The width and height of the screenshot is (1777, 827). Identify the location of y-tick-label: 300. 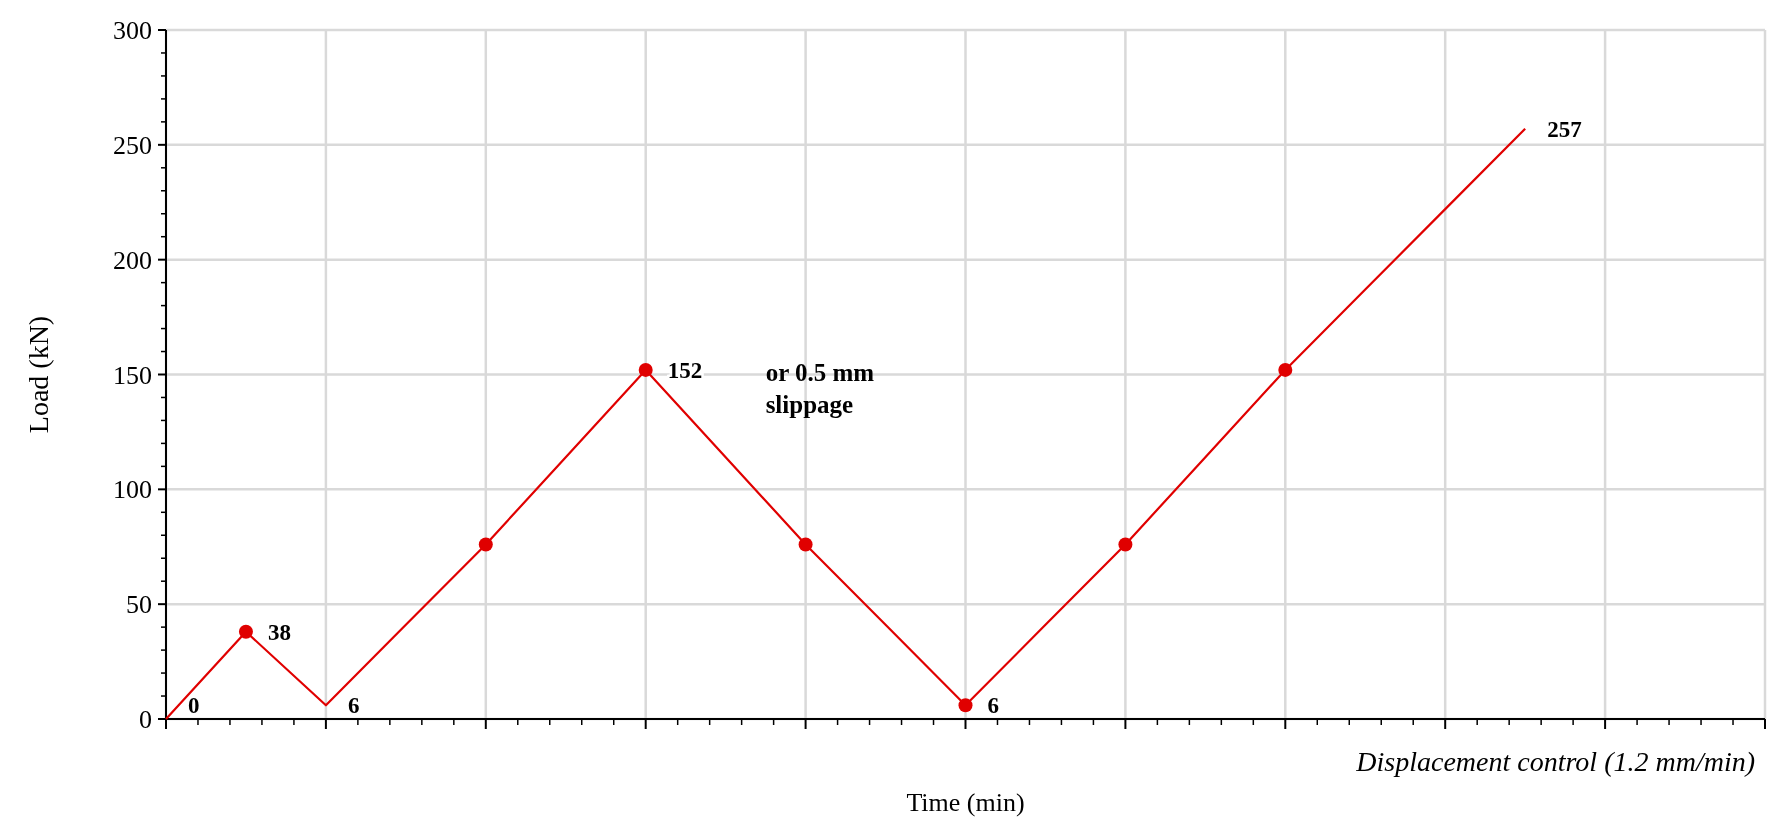
(132, 31).